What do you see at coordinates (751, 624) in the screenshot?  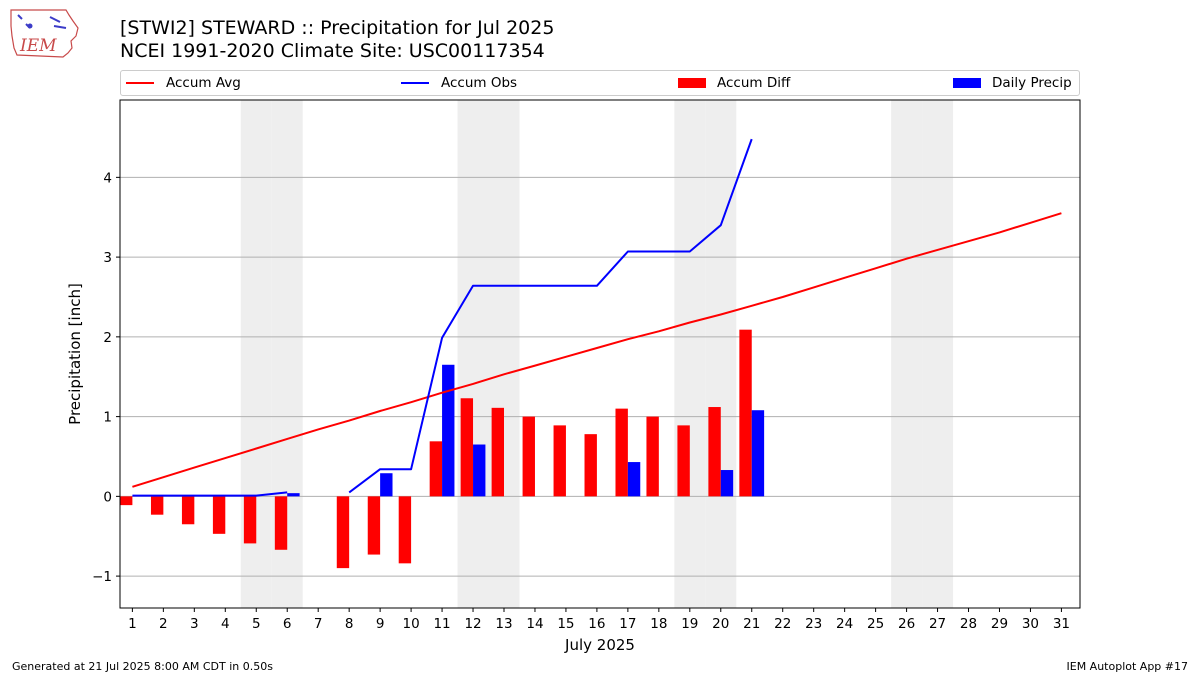 I see `x-tick-label: 21` at bounding box center [751, 624].